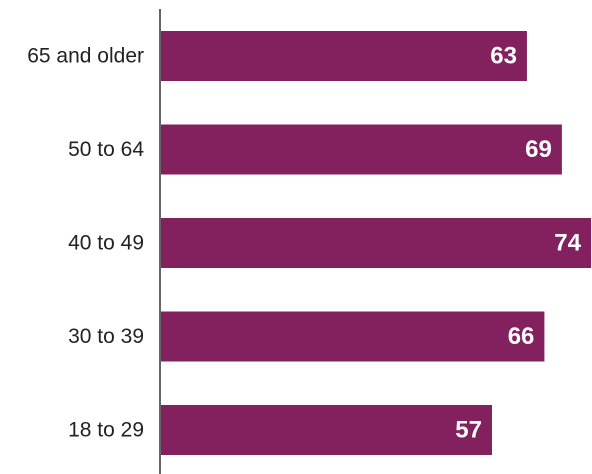 The width and height of the screenshot is (592, 474). What do you see at coordinates (567, 243) in the screenshot?
I see `bar-value-label-2: 74` at bounding box center [567, 243].